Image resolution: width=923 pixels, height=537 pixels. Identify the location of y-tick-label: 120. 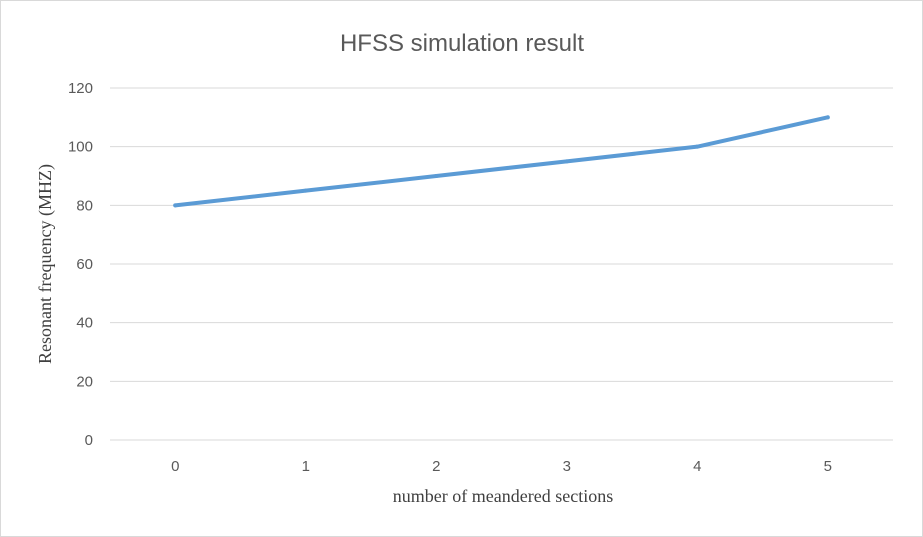
(80, 88).